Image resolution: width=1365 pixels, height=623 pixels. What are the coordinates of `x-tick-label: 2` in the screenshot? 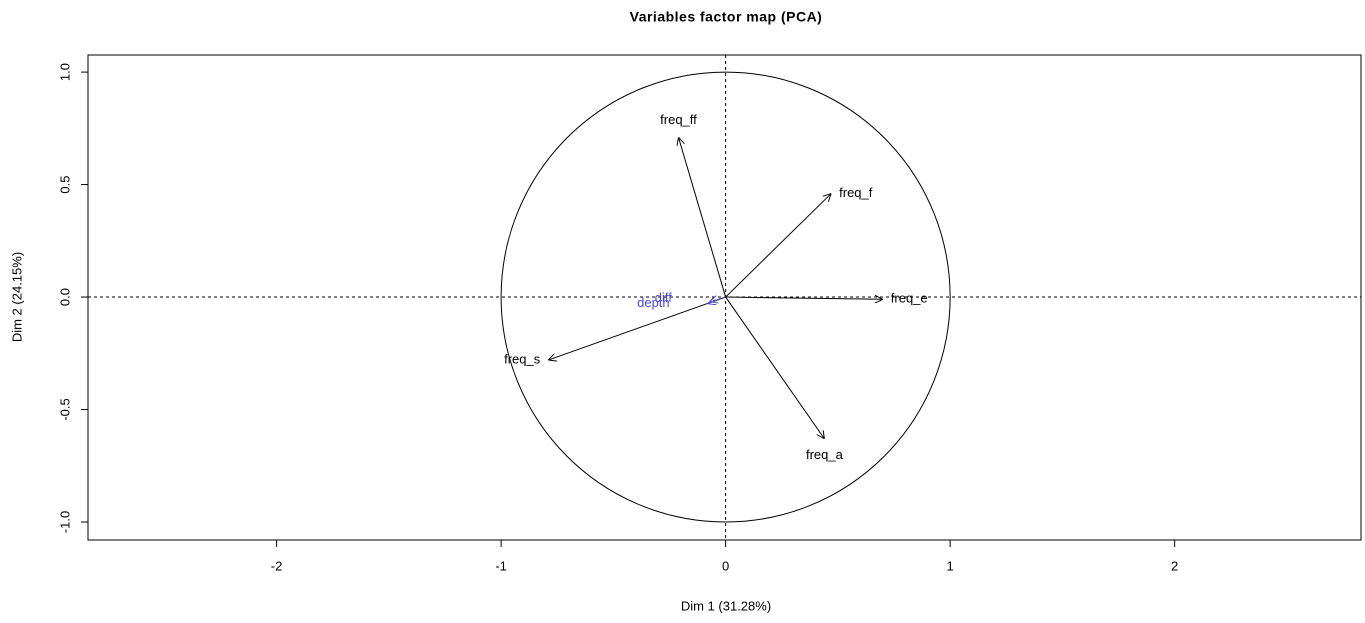 It's located at (1174, 565).